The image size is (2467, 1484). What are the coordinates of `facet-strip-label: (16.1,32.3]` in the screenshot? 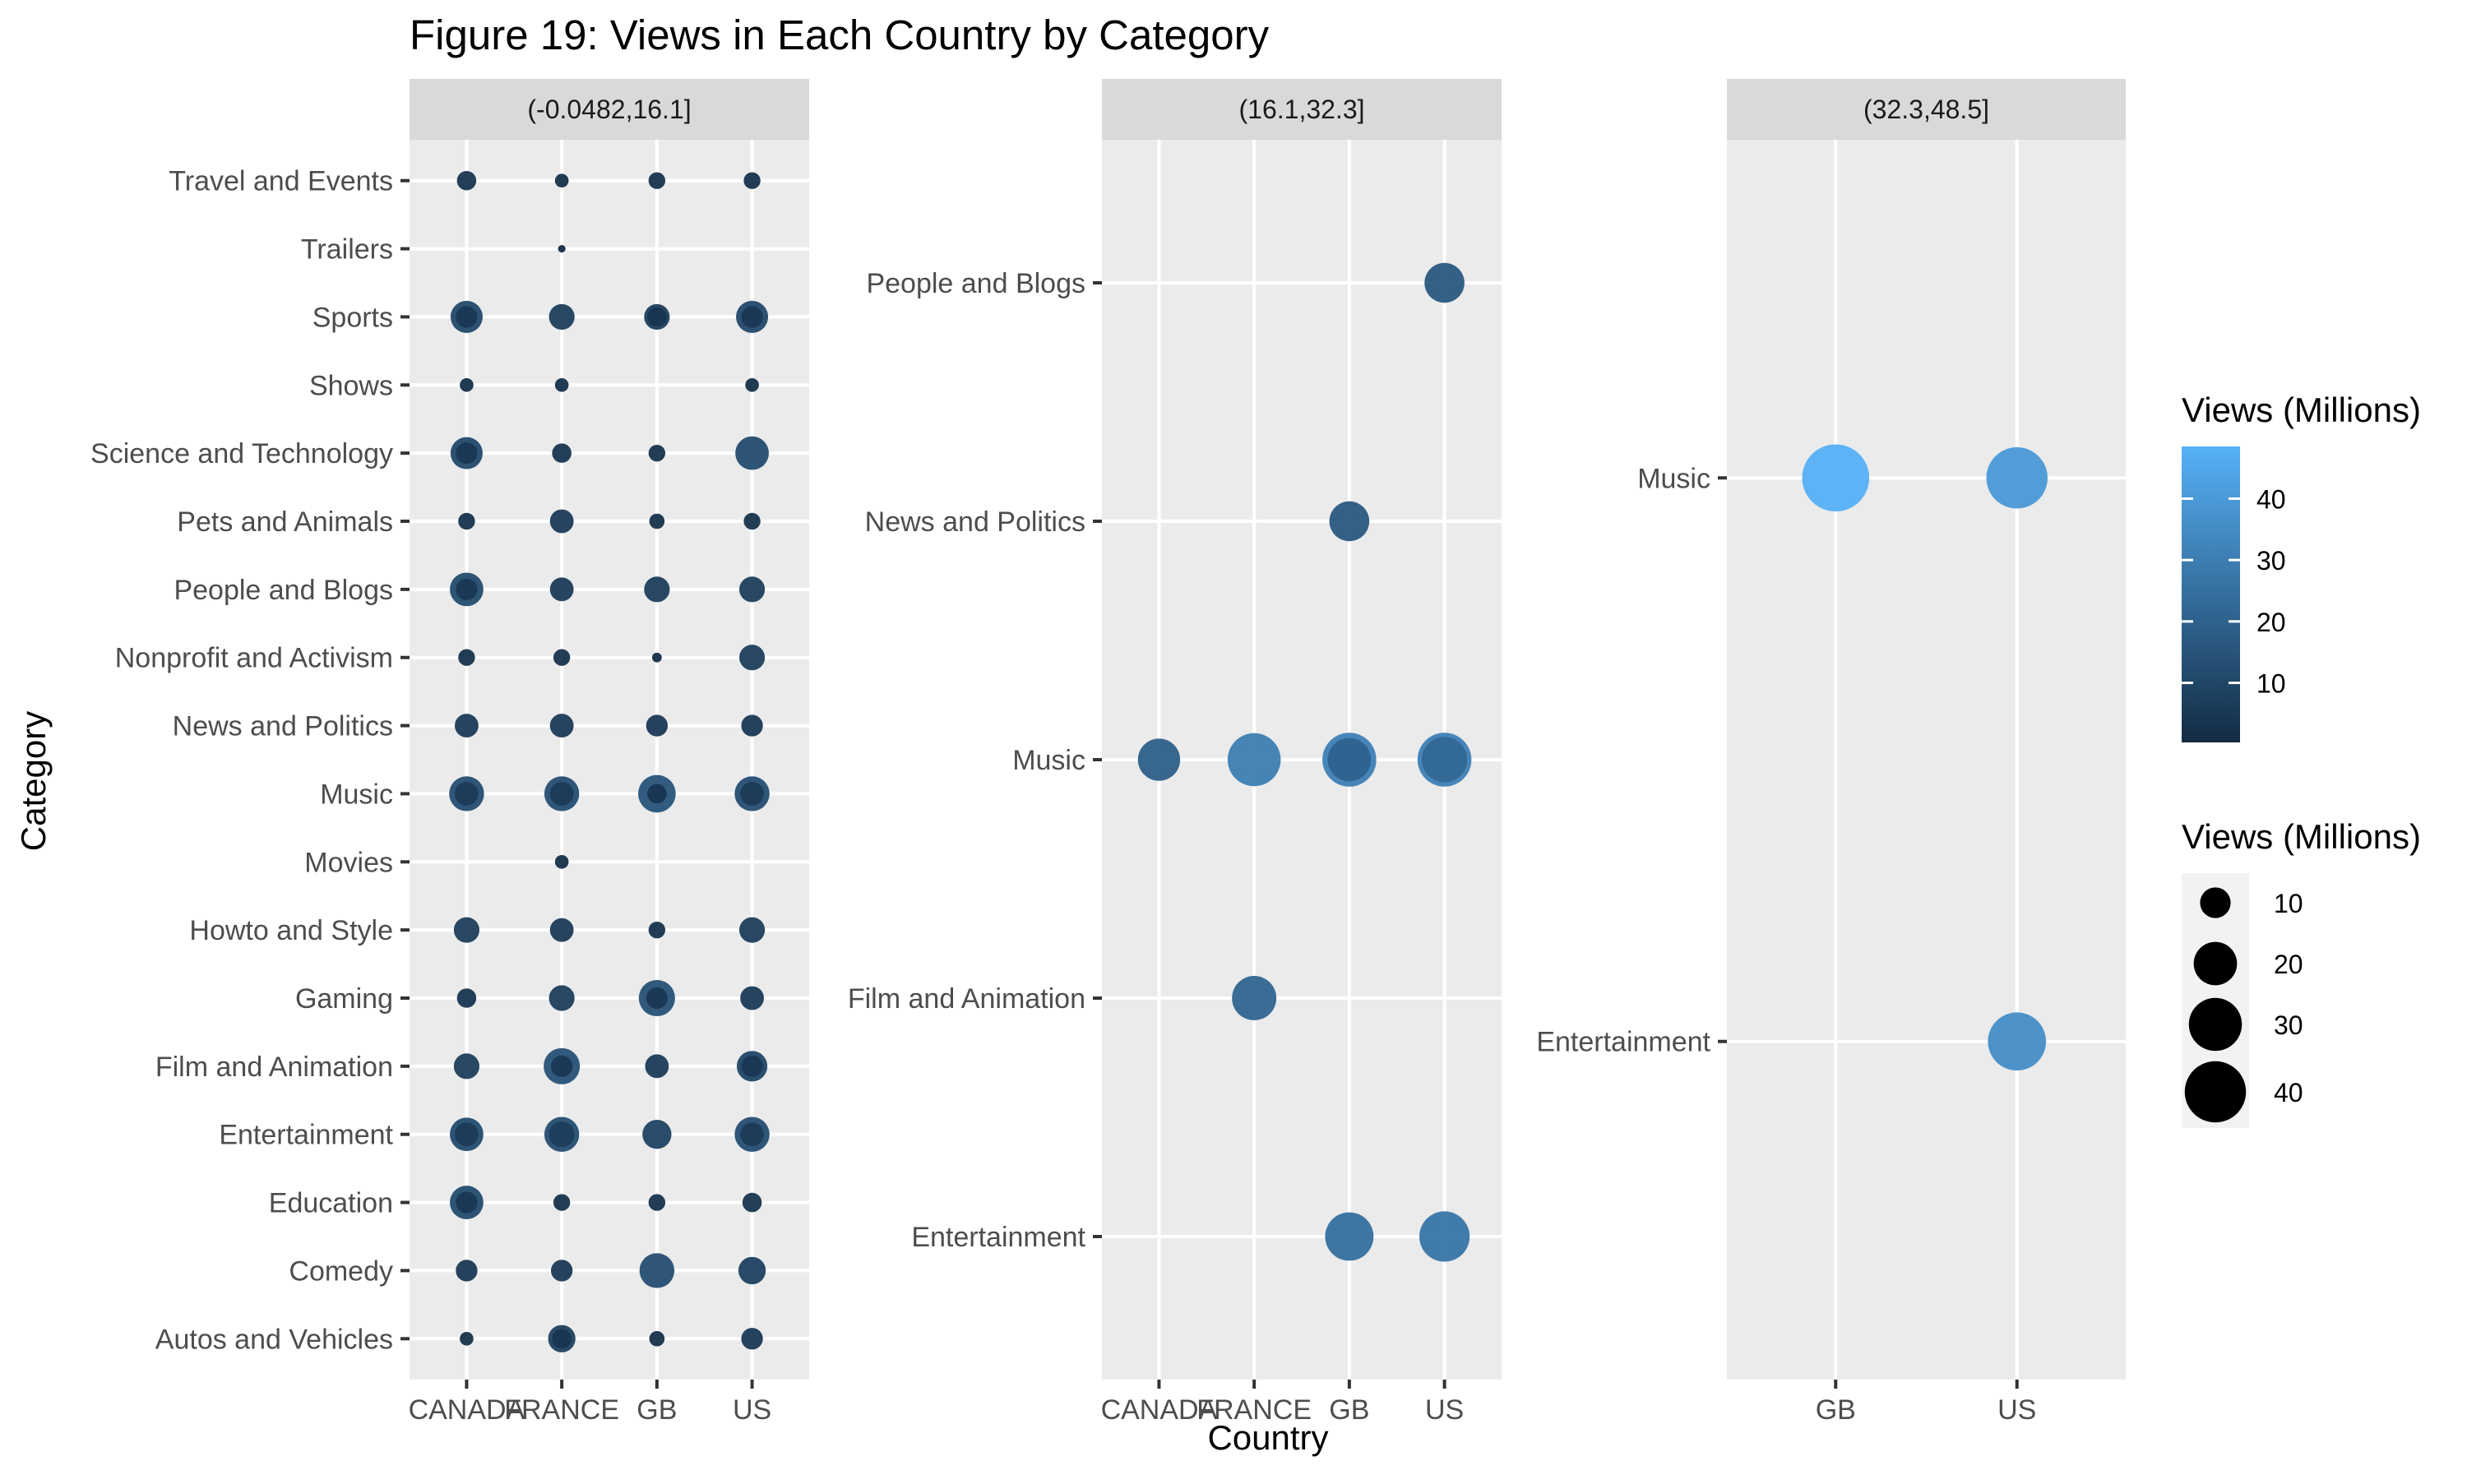 It's located at (1302, 110).